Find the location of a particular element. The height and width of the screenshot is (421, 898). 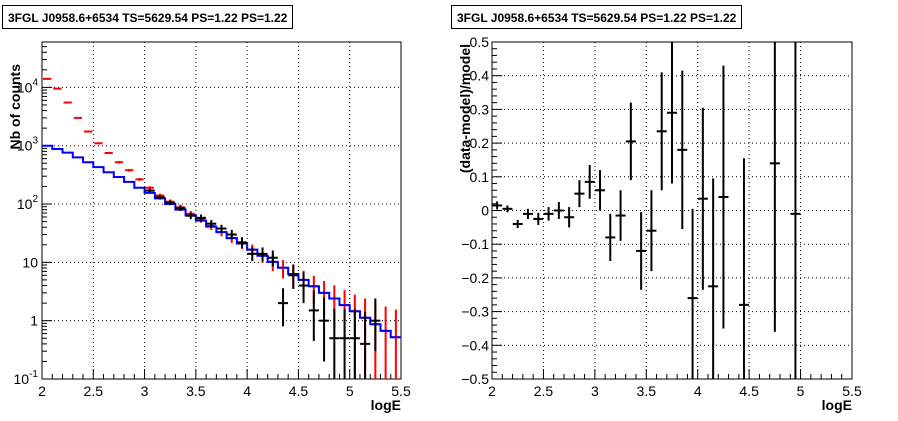

y-tick-label: 10⁻¹ is located at coordinates (26, 378).